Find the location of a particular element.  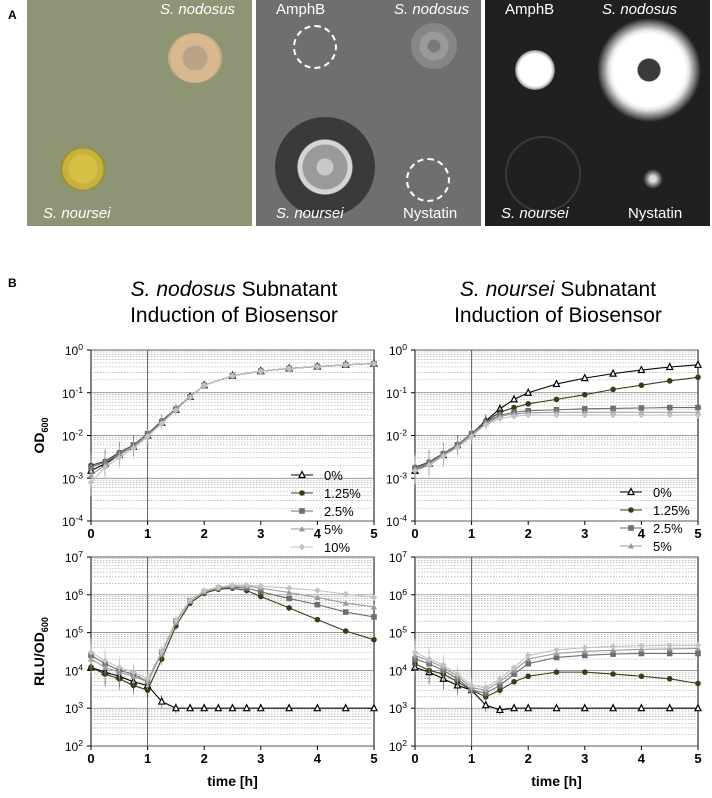

y-tick-label: 10⁶ is located at coordinates (398, 595).